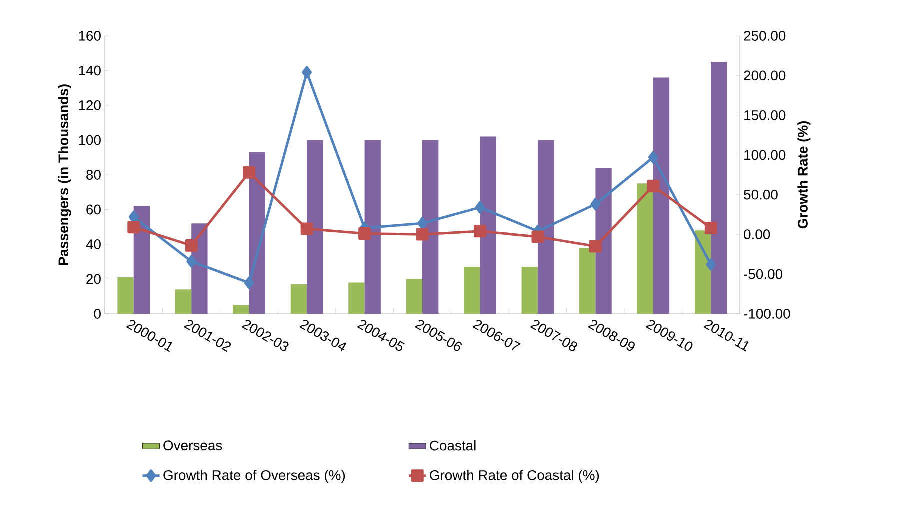 This screenshot has height=527, width=914. I want to click on y2-tick-label: 150.00, so click(765, 115).